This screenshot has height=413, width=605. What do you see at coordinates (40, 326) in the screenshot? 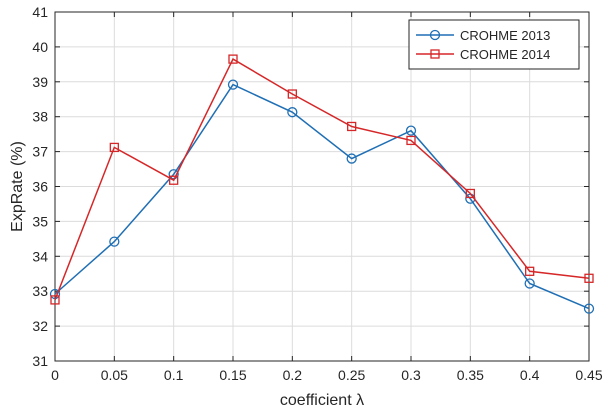
I see `y-tick-label: 32` at bounding box center [40, 326].